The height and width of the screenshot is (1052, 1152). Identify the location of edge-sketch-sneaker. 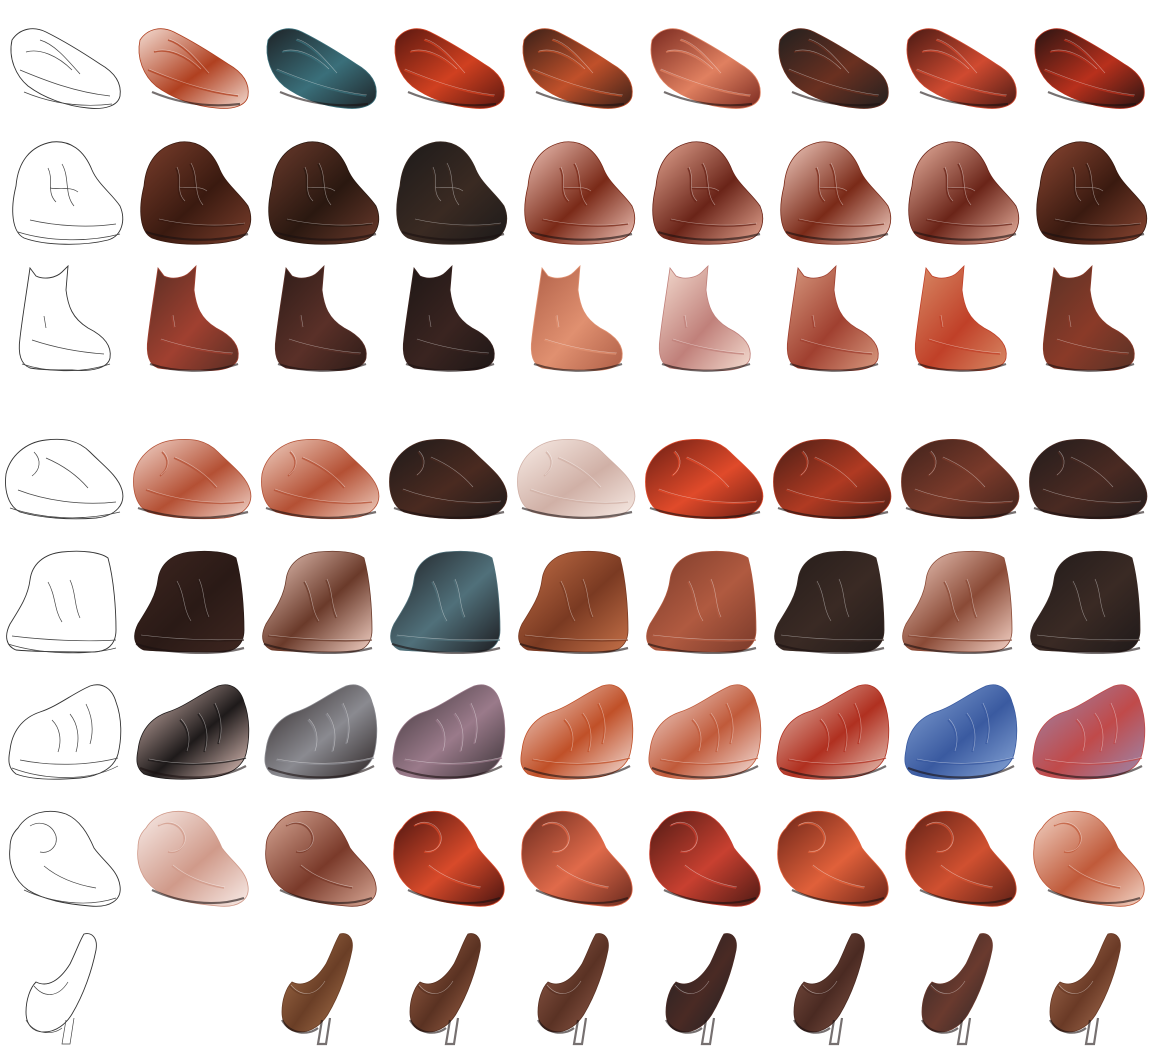
(64, 192).